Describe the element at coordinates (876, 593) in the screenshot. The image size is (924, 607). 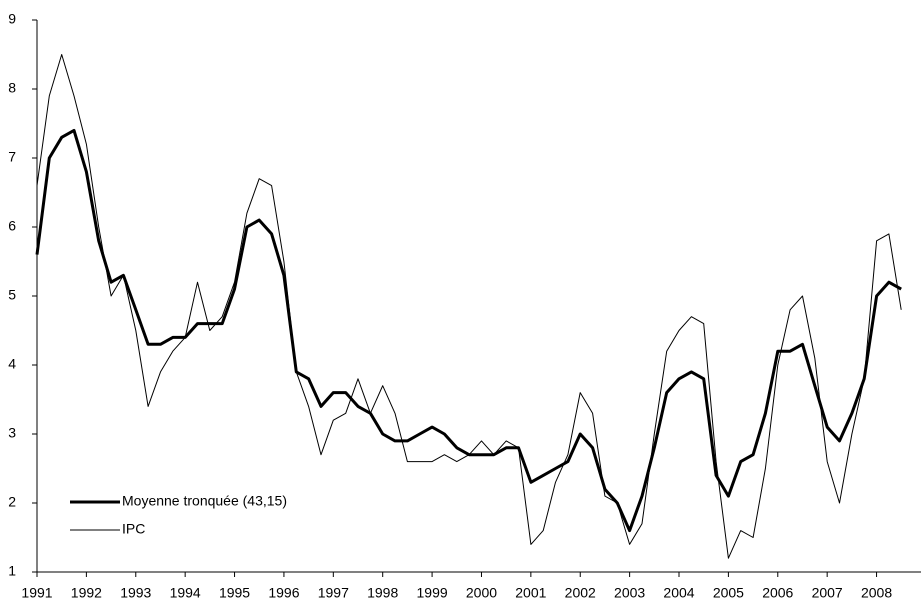
I see `x-tick-label: 2008` at that location.